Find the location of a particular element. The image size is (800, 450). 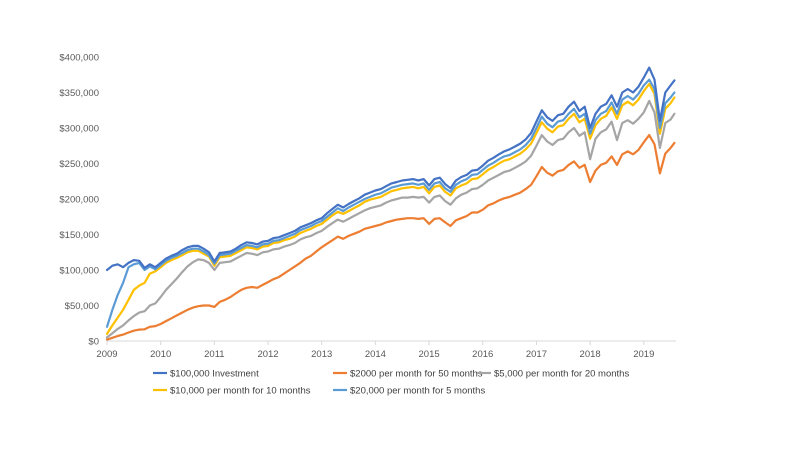

x-tick-label: 2011 is located at coordinates (214, 354).